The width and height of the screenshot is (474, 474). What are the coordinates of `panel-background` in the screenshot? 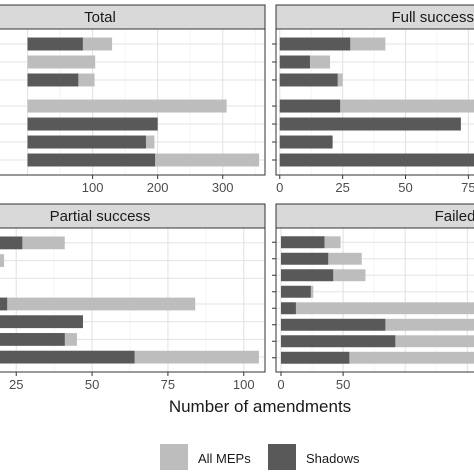 It's located at (375, 300).